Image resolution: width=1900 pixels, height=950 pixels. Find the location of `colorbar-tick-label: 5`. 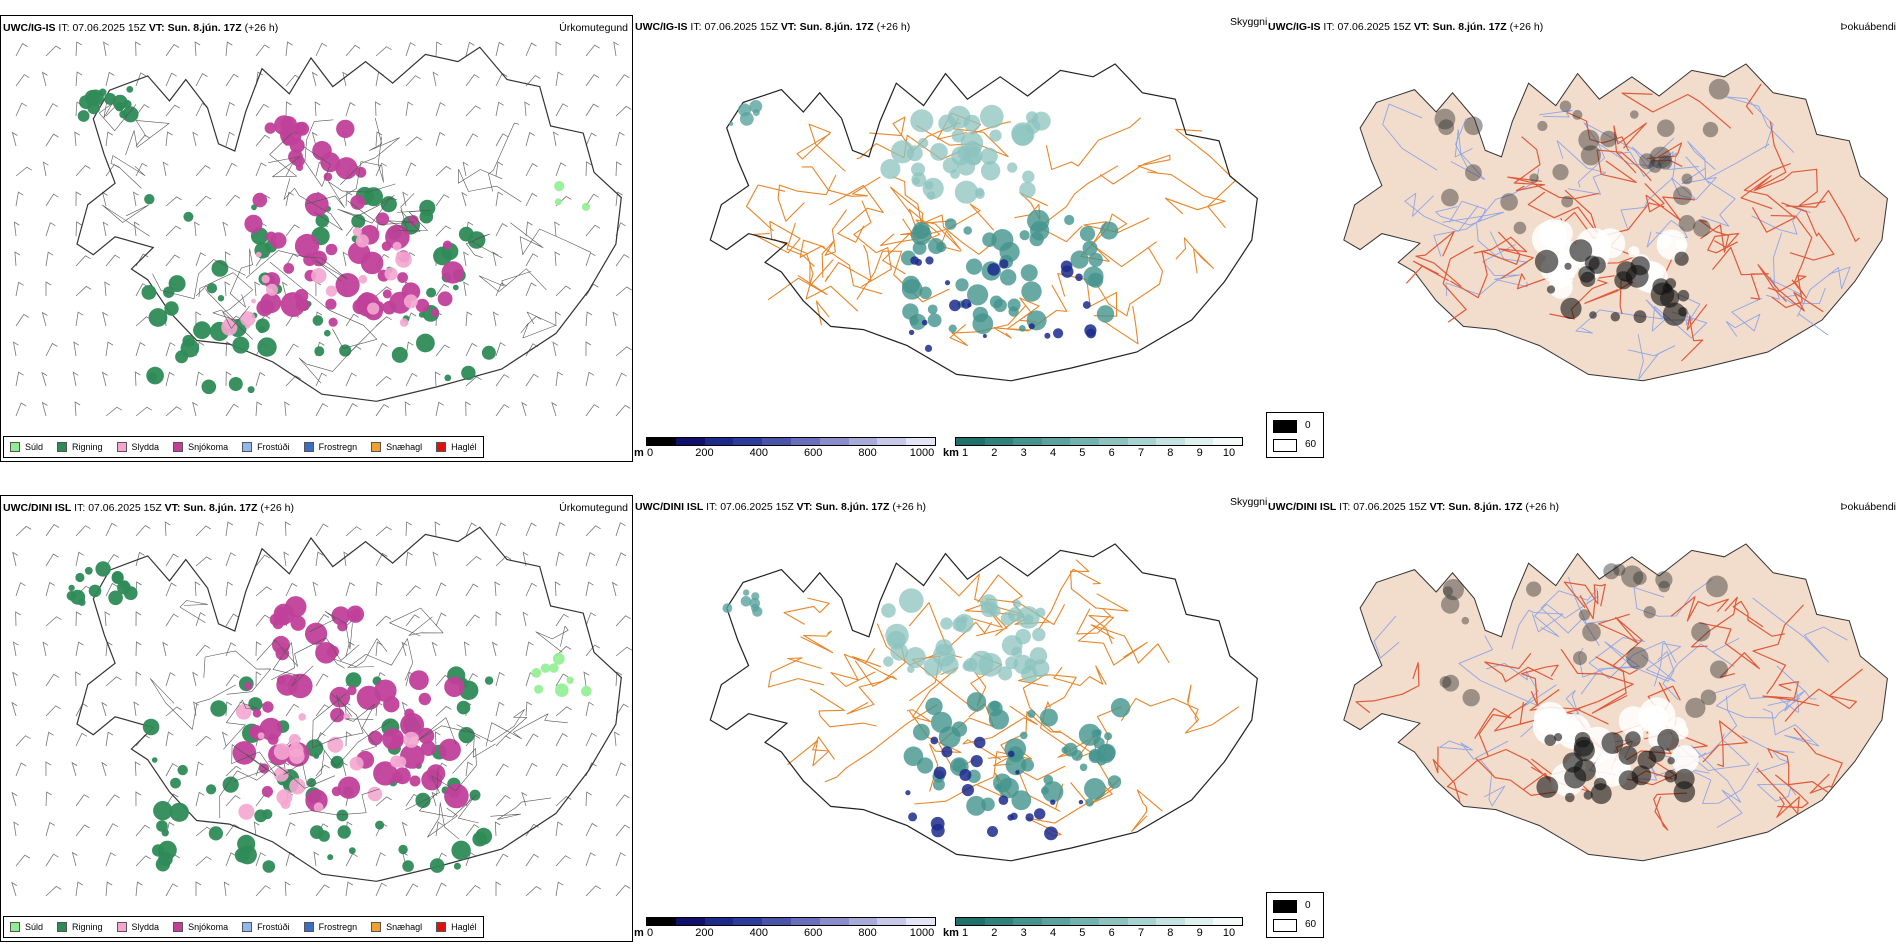

colorbar-tick-label: 5 is located at coordinates (1082, 933).